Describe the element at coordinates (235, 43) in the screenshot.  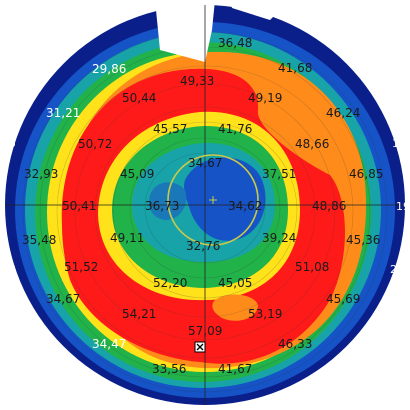
I see `value-label: 36,48` at that location.